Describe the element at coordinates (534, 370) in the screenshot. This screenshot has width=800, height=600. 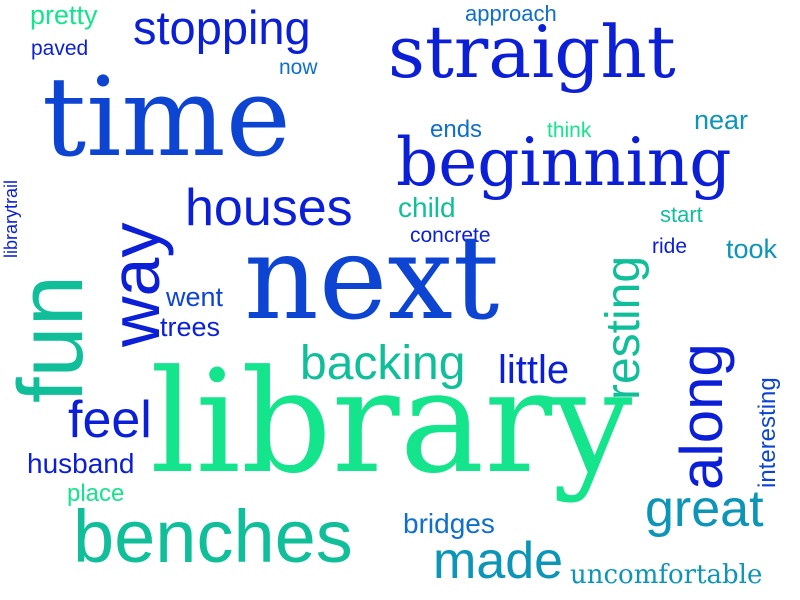
I see `word-little: little` at that location.